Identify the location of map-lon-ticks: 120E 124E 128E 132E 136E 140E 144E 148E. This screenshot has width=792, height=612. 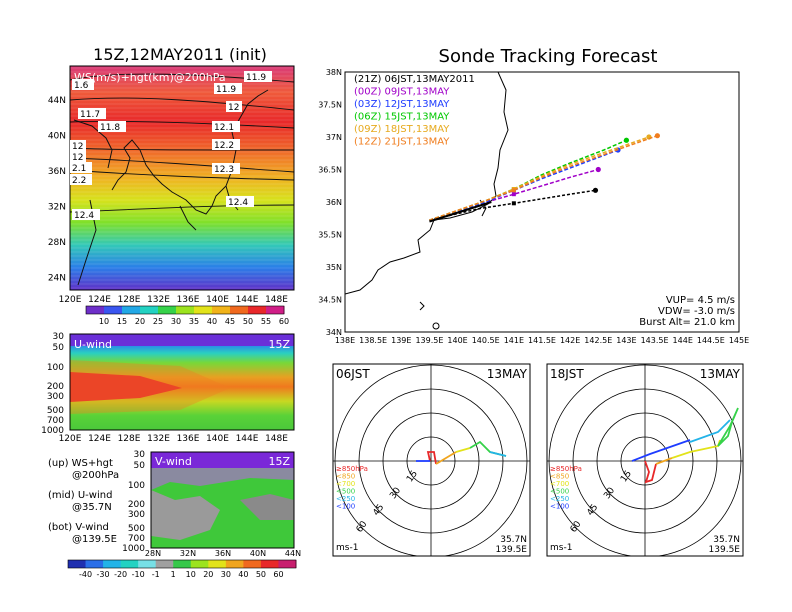
(174, 300).